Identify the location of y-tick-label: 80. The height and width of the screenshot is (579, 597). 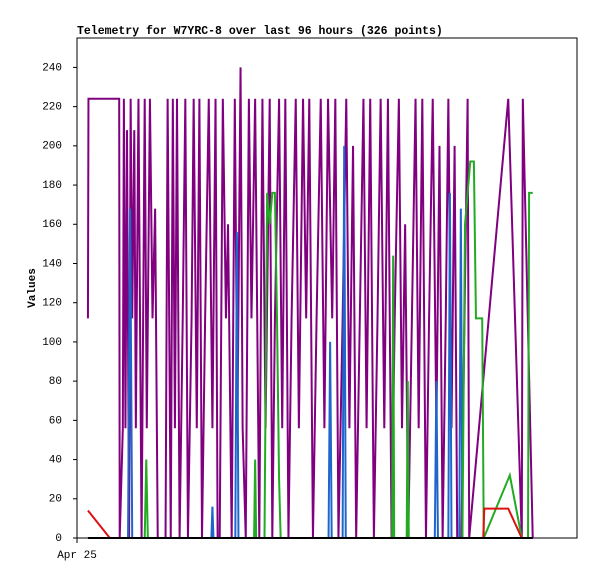
(55, 382).